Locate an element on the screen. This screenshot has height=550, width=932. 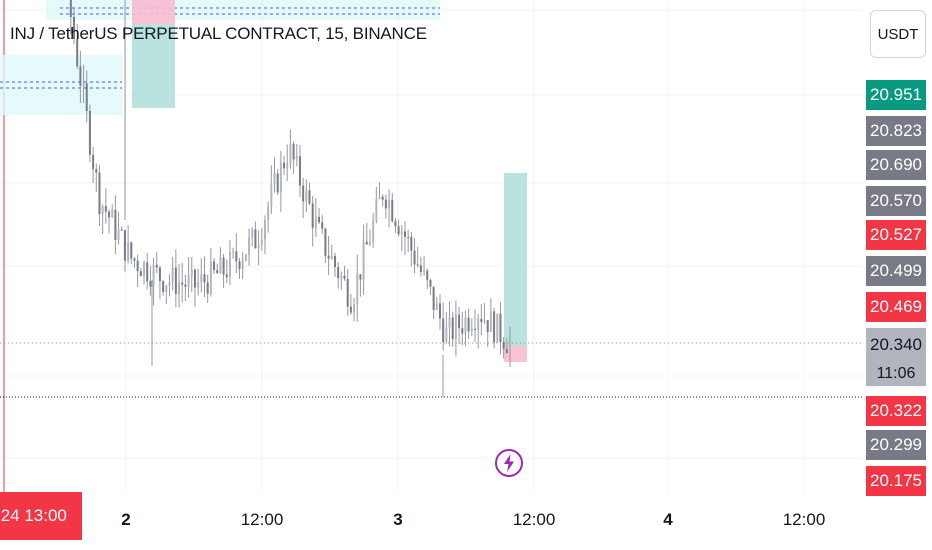
time-label: 2 is located at coordinates (126, 519).